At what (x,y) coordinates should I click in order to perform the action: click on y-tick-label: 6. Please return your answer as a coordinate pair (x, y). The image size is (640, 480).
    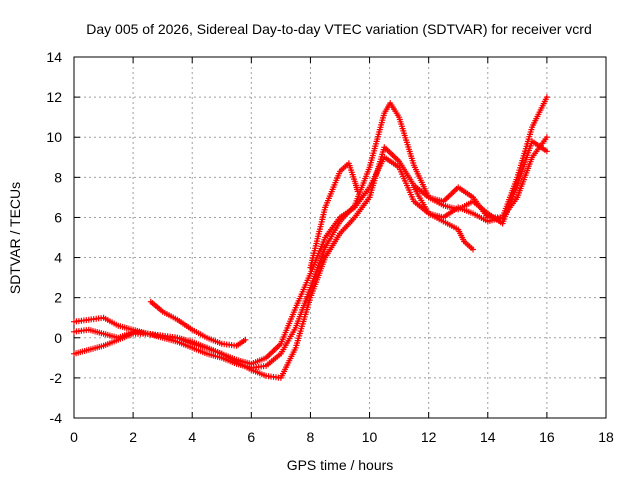
    Looking at the image, I should click on (58, 217).